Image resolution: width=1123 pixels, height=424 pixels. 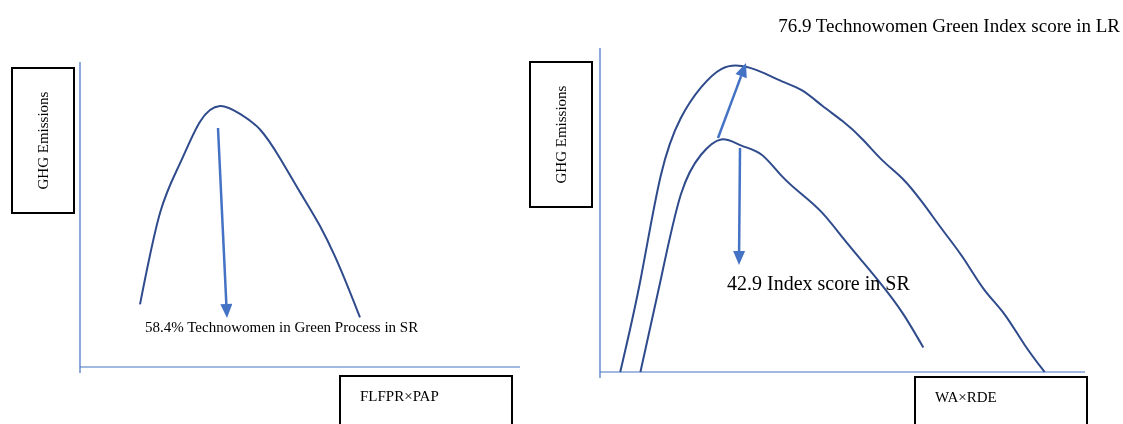 What do you see at coordinates (949, 25) in the screenshot?
I see `text: 76.9 Technowomen Green Index score in LR` at bounding box center [949, 25].